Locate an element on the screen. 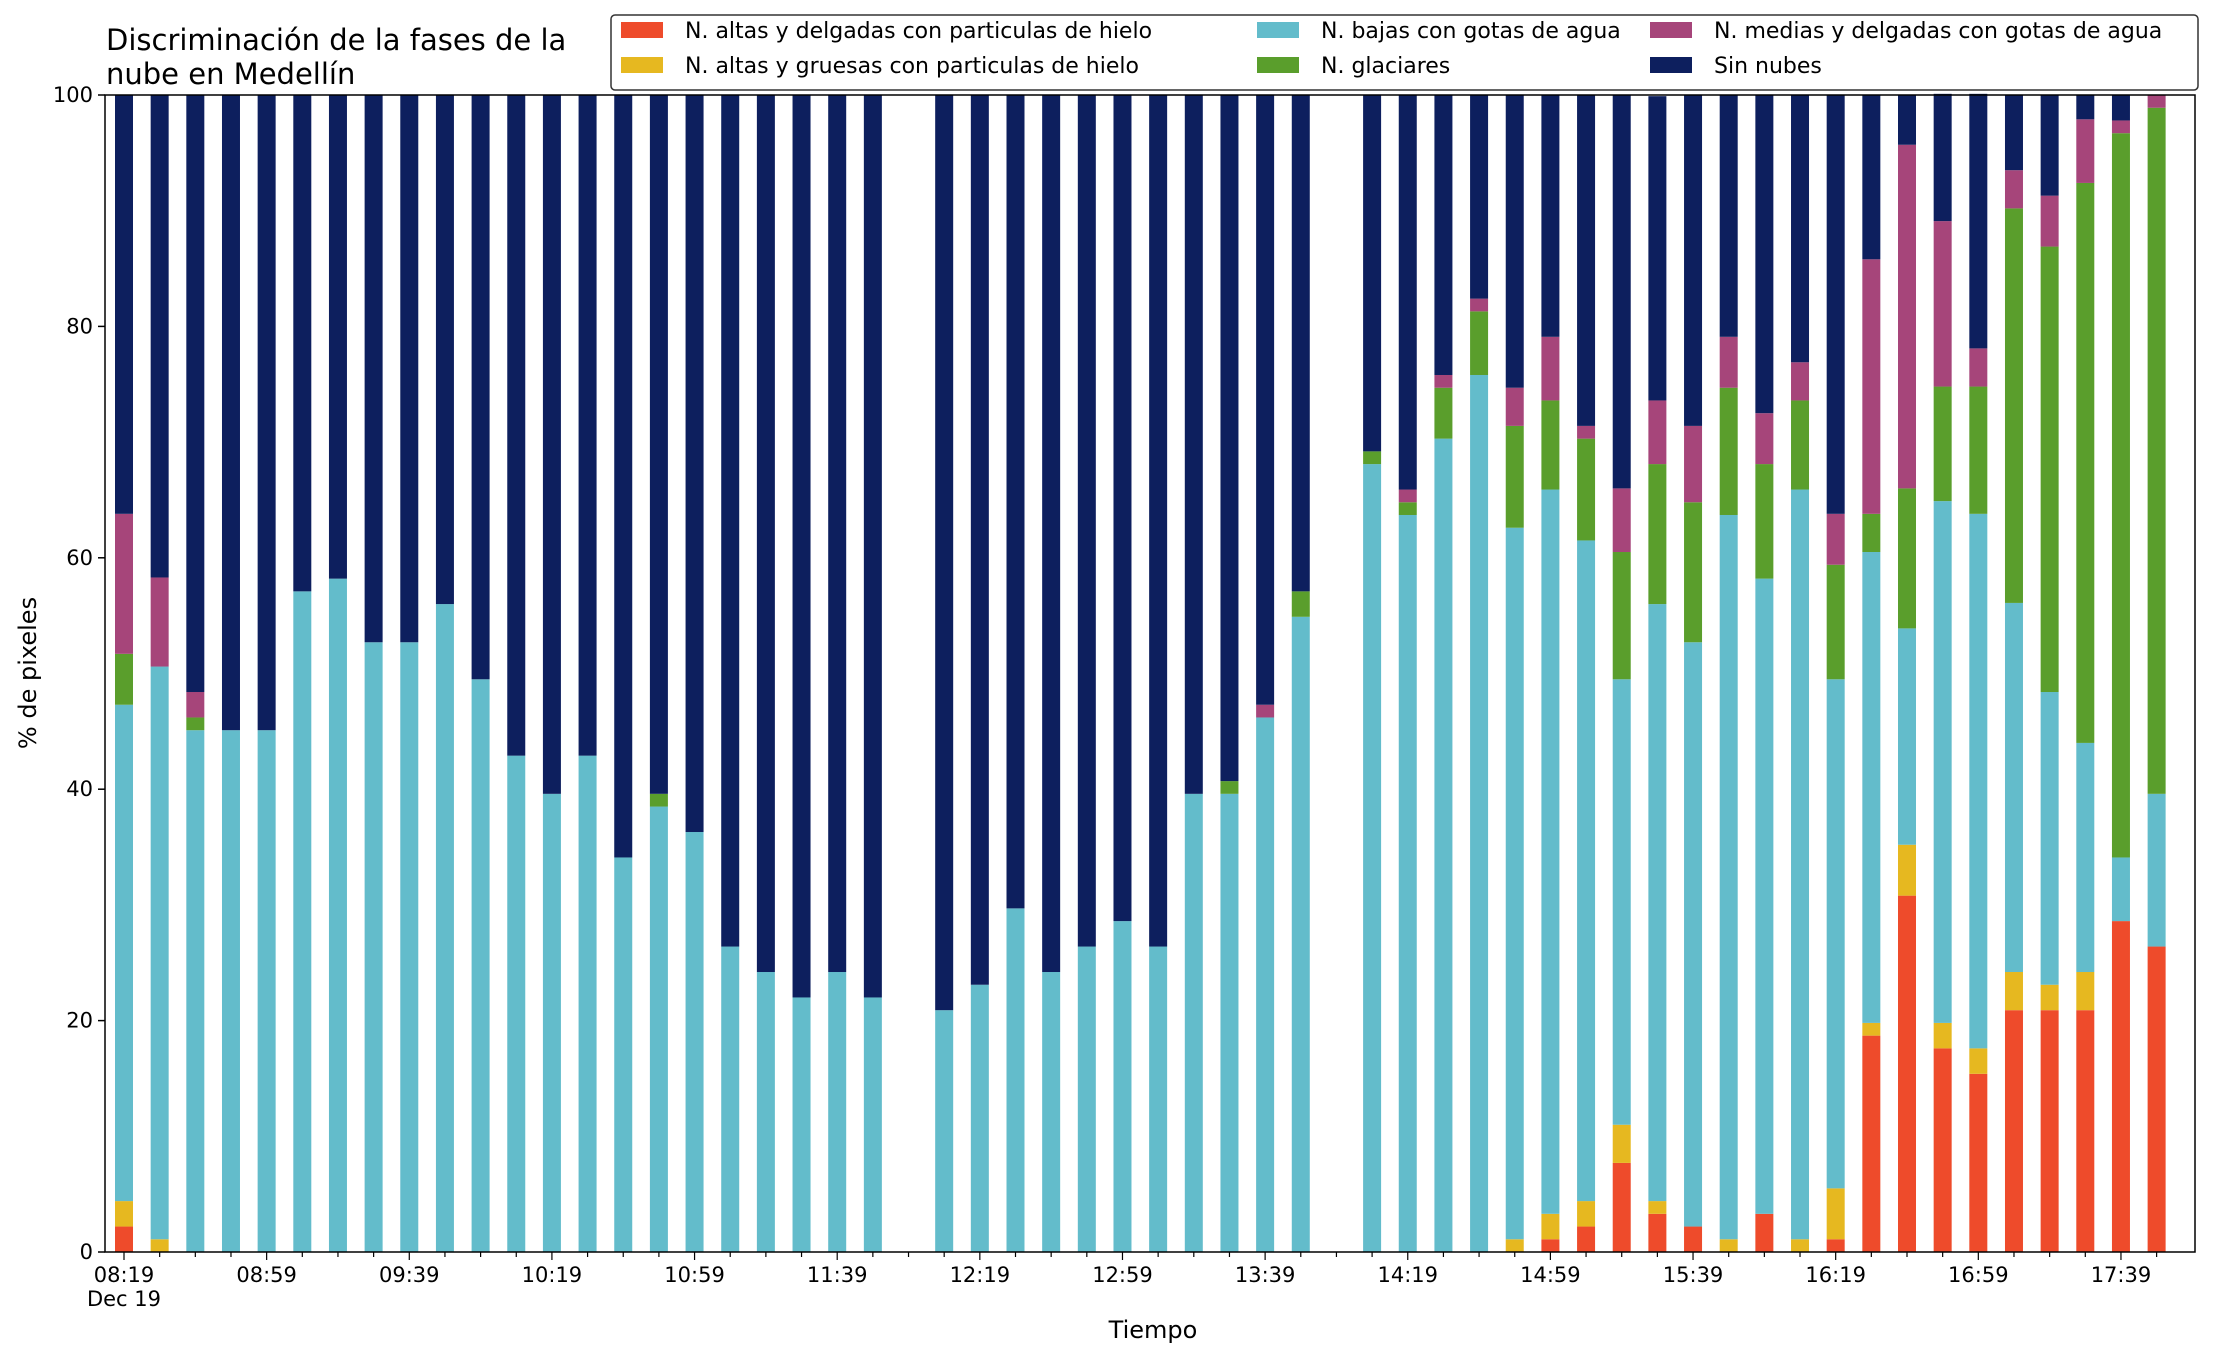  x-tick-label: 08:19 is located at coordinates (124, 1275).